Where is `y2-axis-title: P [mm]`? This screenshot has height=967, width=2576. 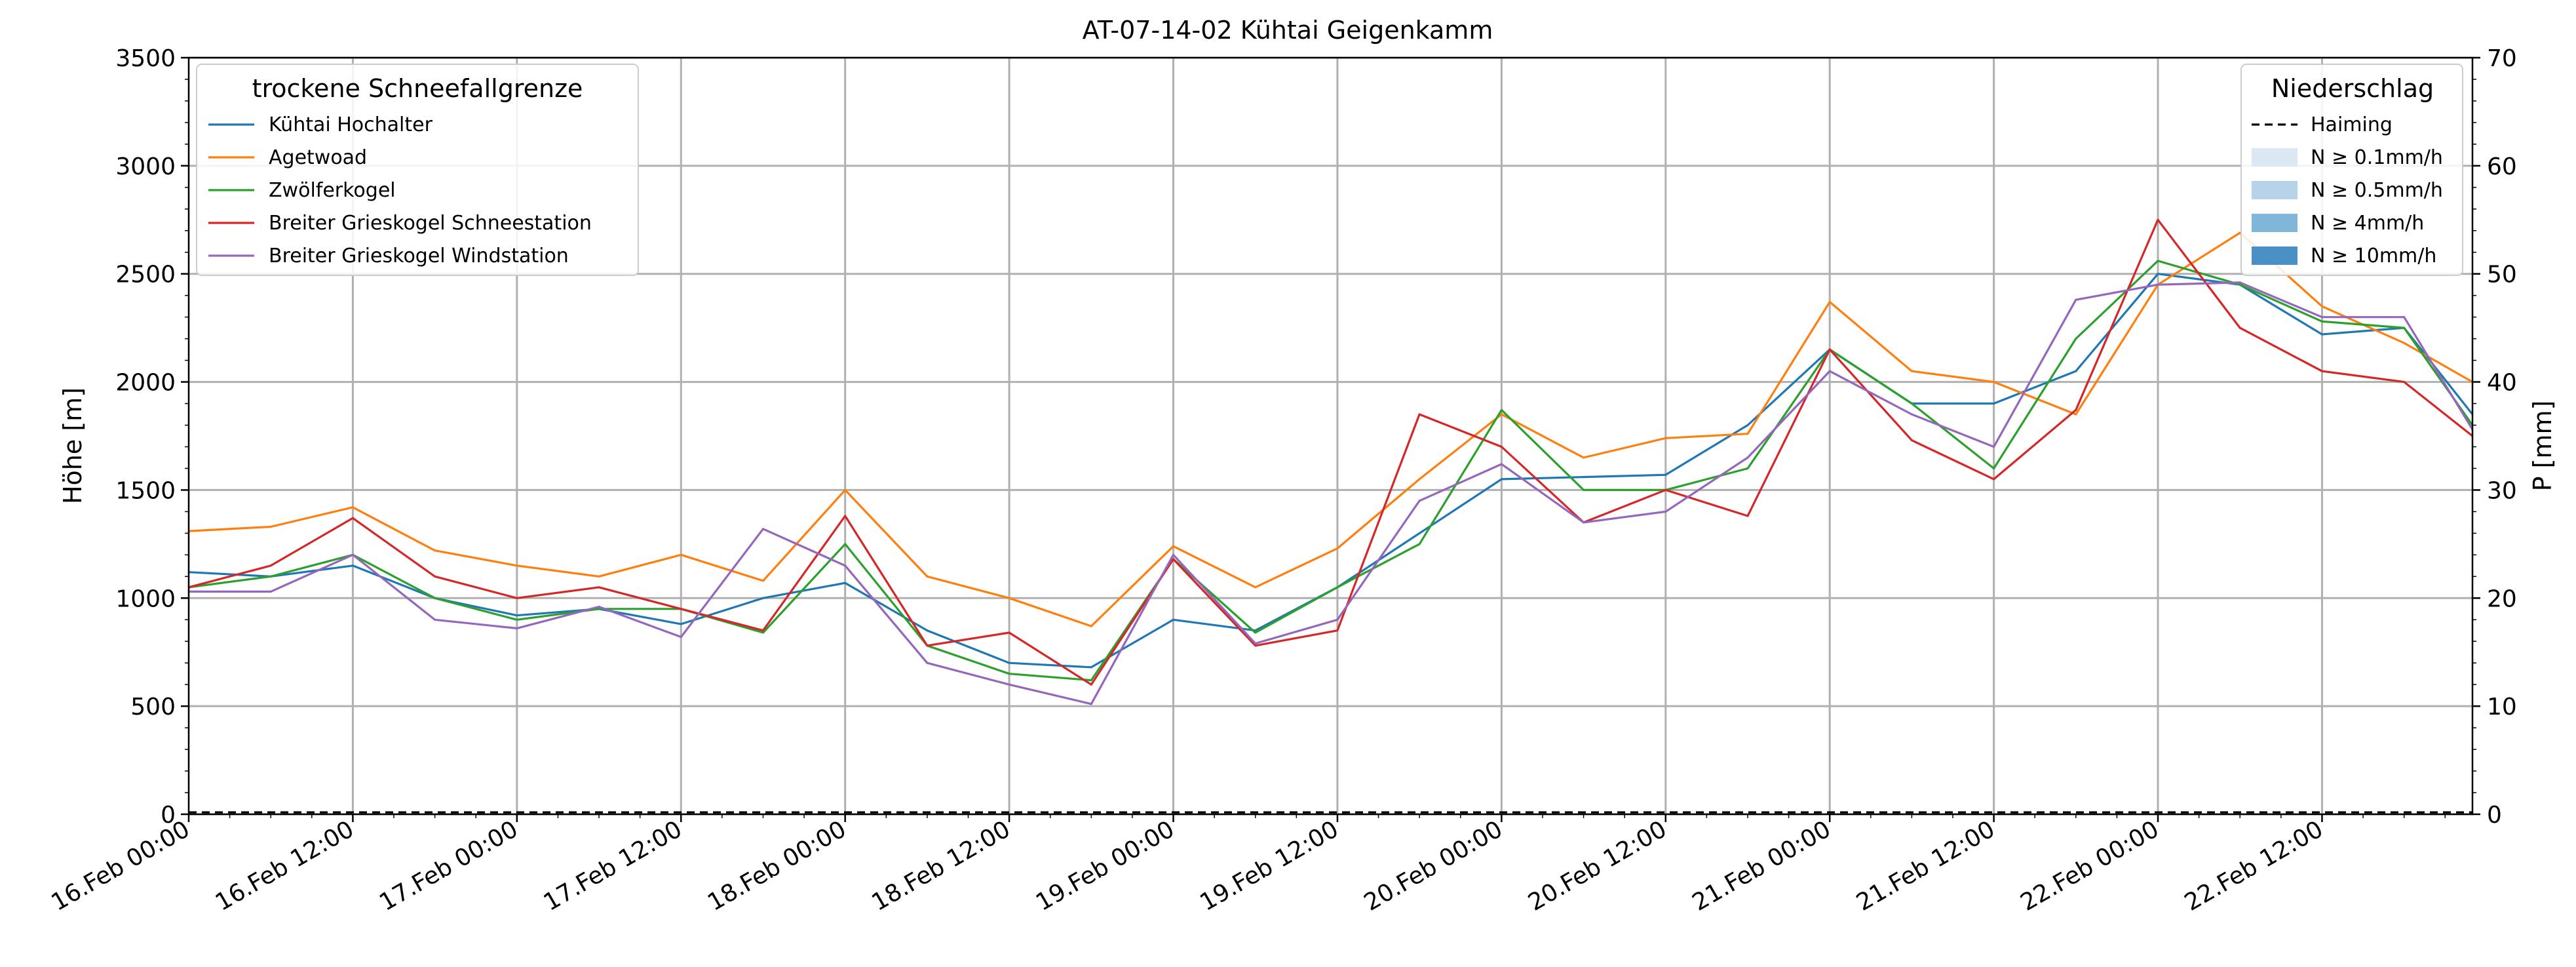 y2-axis-title: P [mm] is located at coordinates (2542, 446).